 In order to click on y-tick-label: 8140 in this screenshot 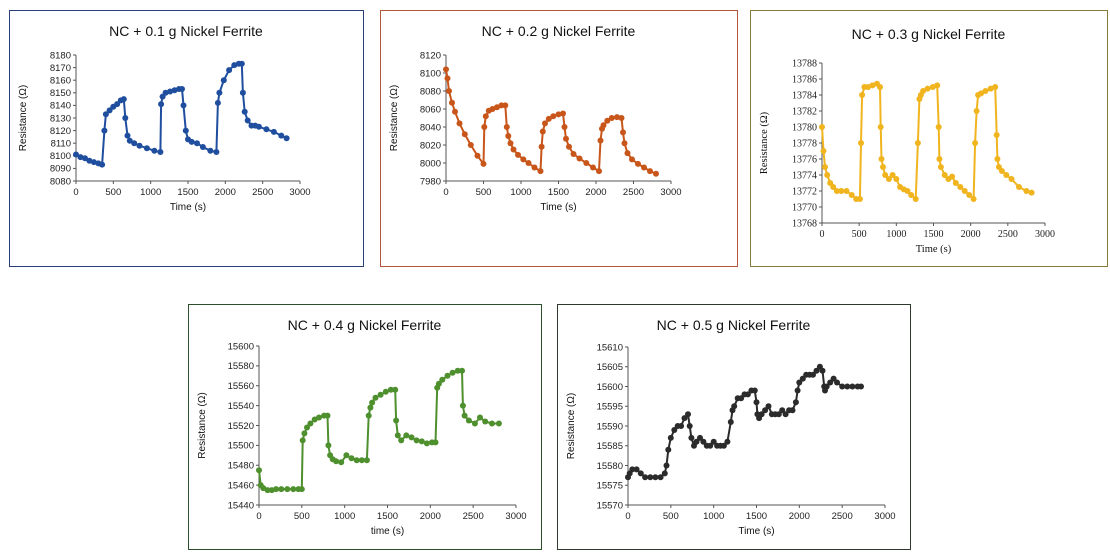, I will do `click(60, 106)`.